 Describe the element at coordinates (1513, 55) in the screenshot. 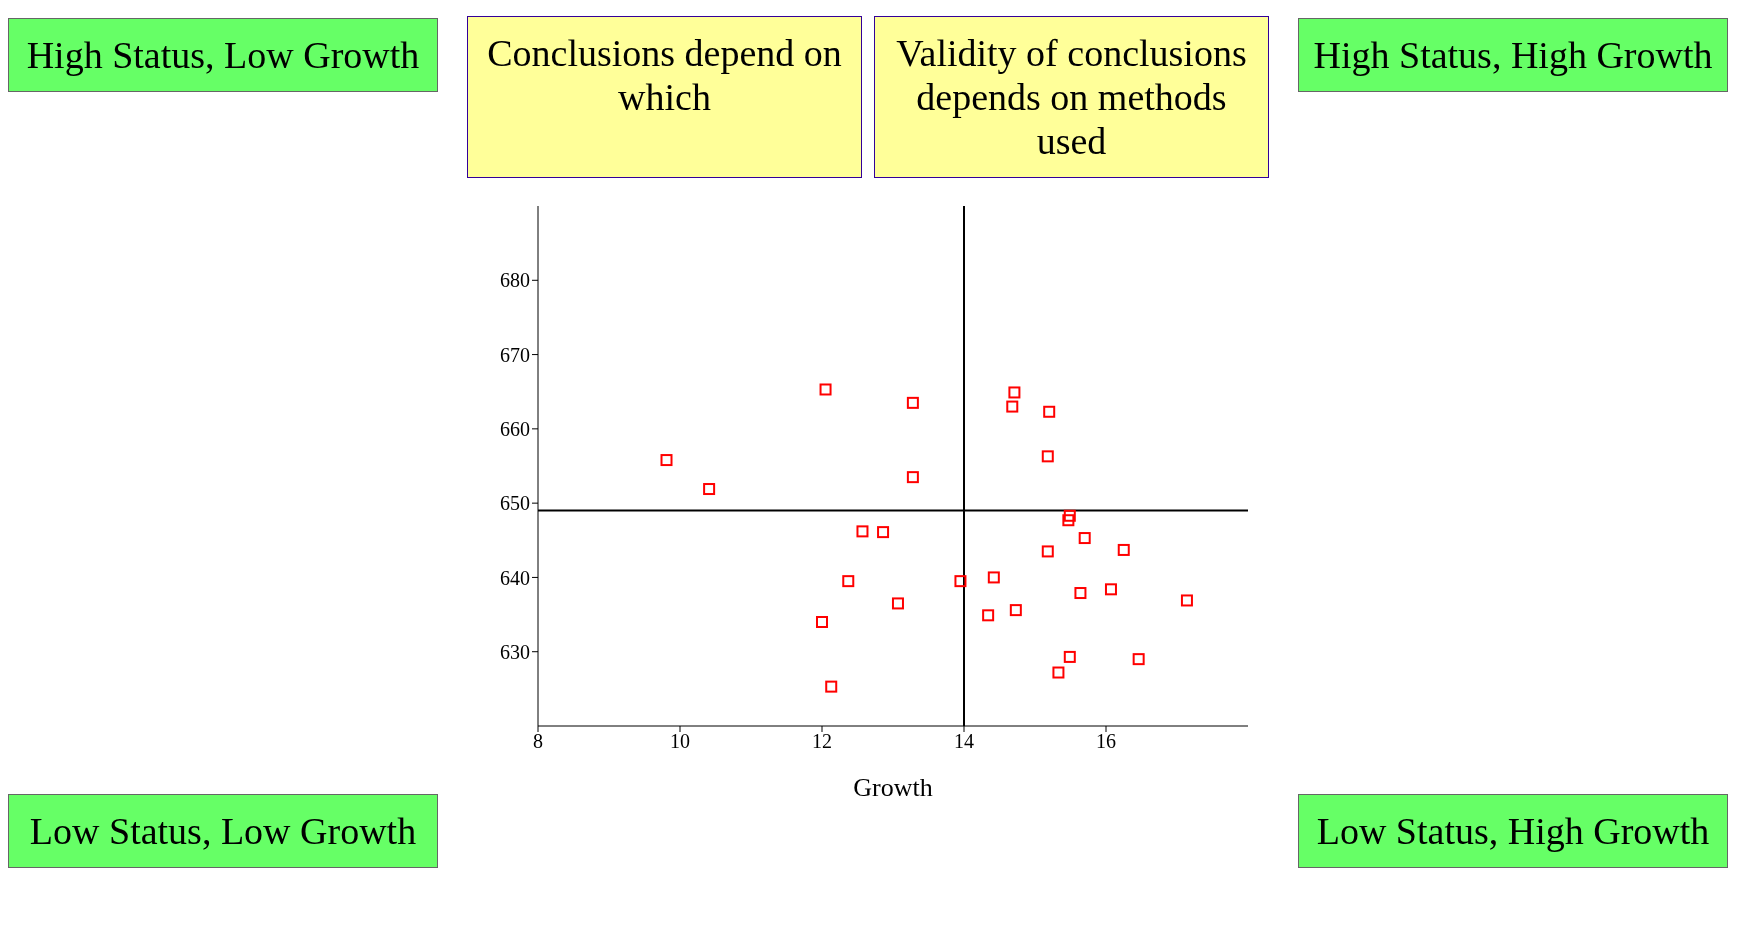

I see `text: High Status, High Growth` at that location.